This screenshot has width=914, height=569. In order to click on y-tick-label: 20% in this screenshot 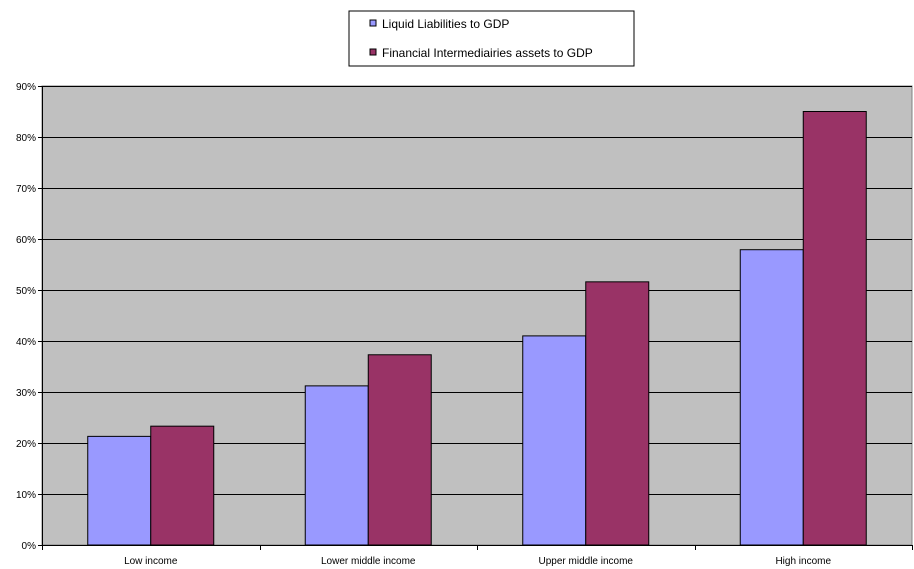, I will do `click(26, 444)`.